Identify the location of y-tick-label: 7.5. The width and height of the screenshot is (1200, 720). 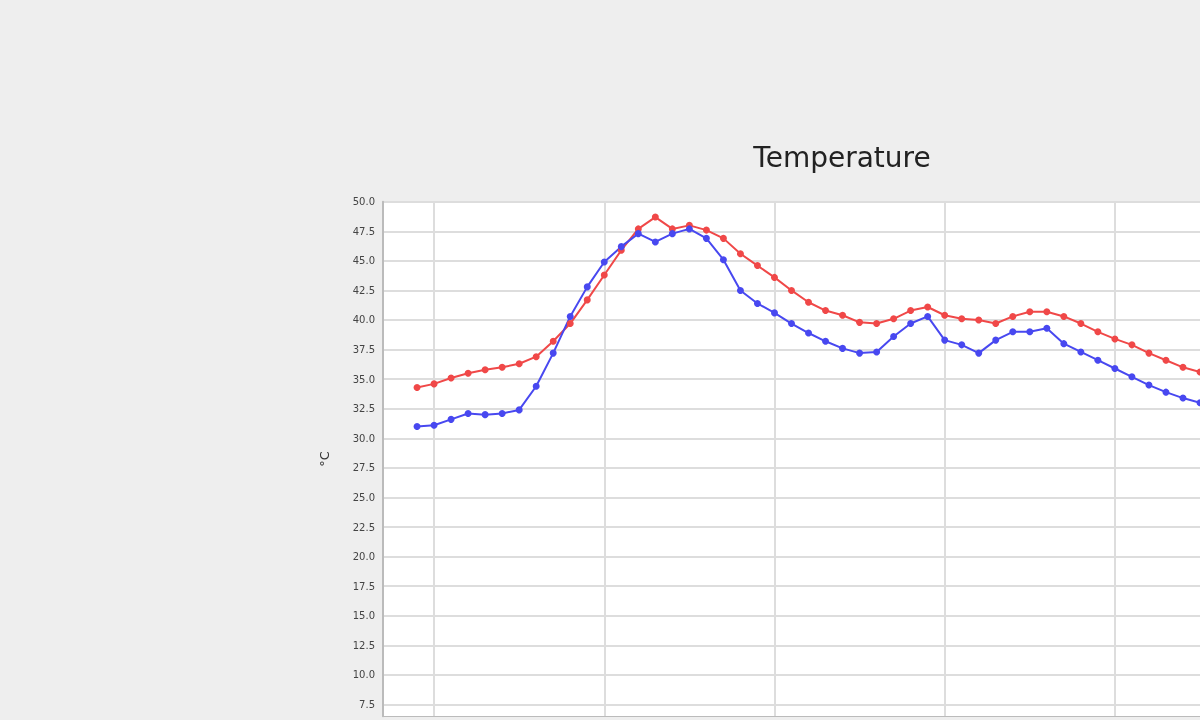
(367, 704).